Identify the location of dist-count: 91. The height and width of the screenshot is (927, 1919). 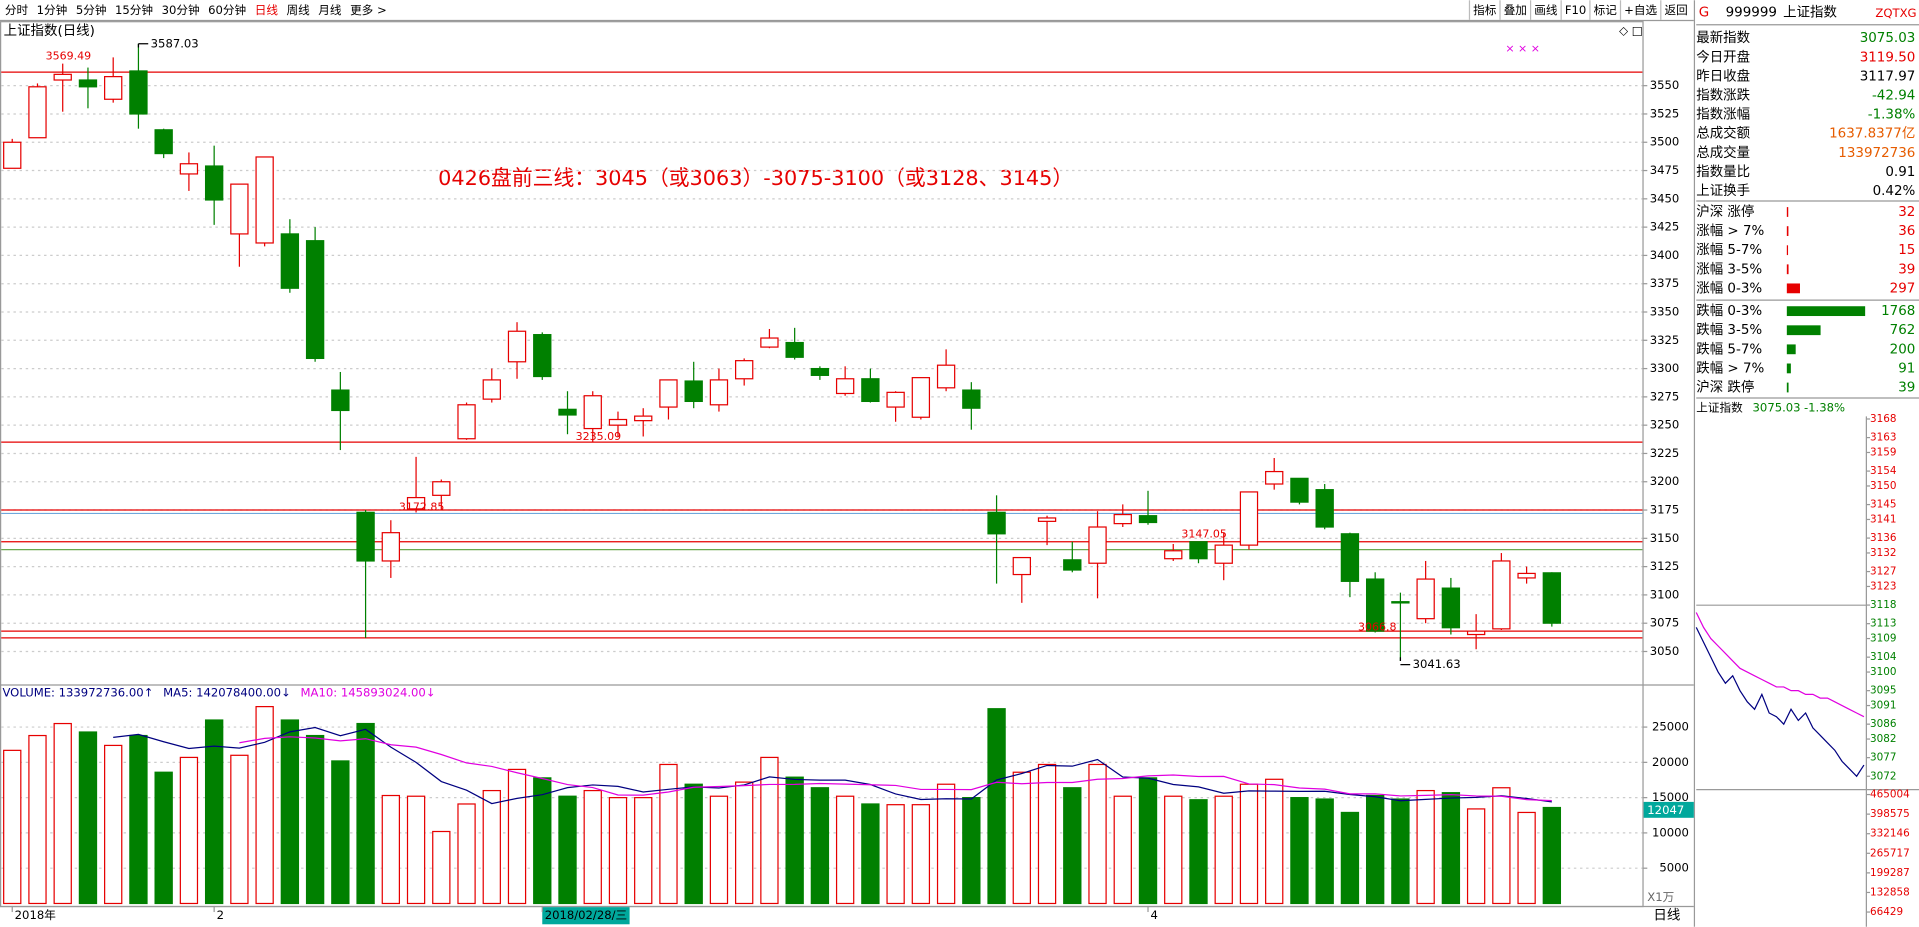
(1906, 368).